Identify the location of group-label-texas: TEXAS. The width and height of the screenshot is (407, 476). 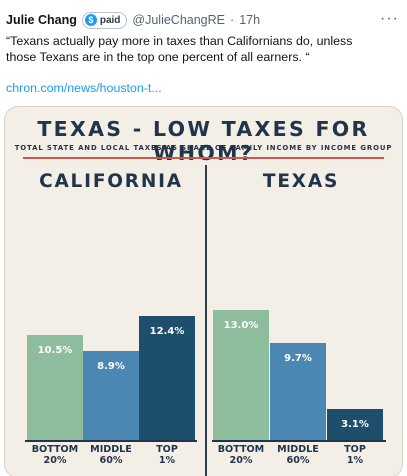
(301, 181).